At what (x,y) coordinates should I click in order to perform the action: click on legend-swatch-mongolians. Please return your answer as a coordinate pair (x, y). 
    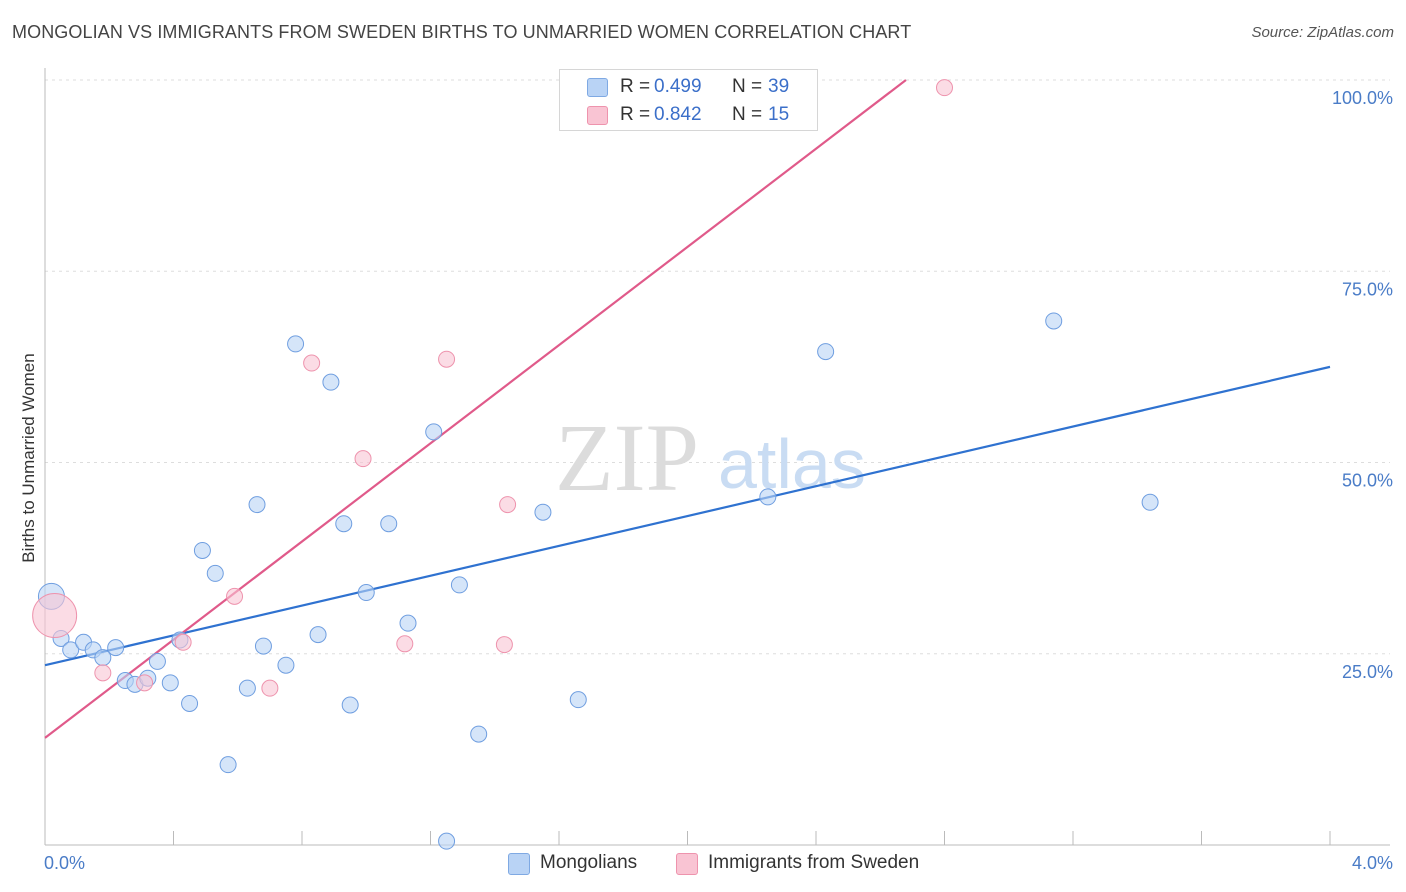
    Looking at the image, I should click on (597, 87).